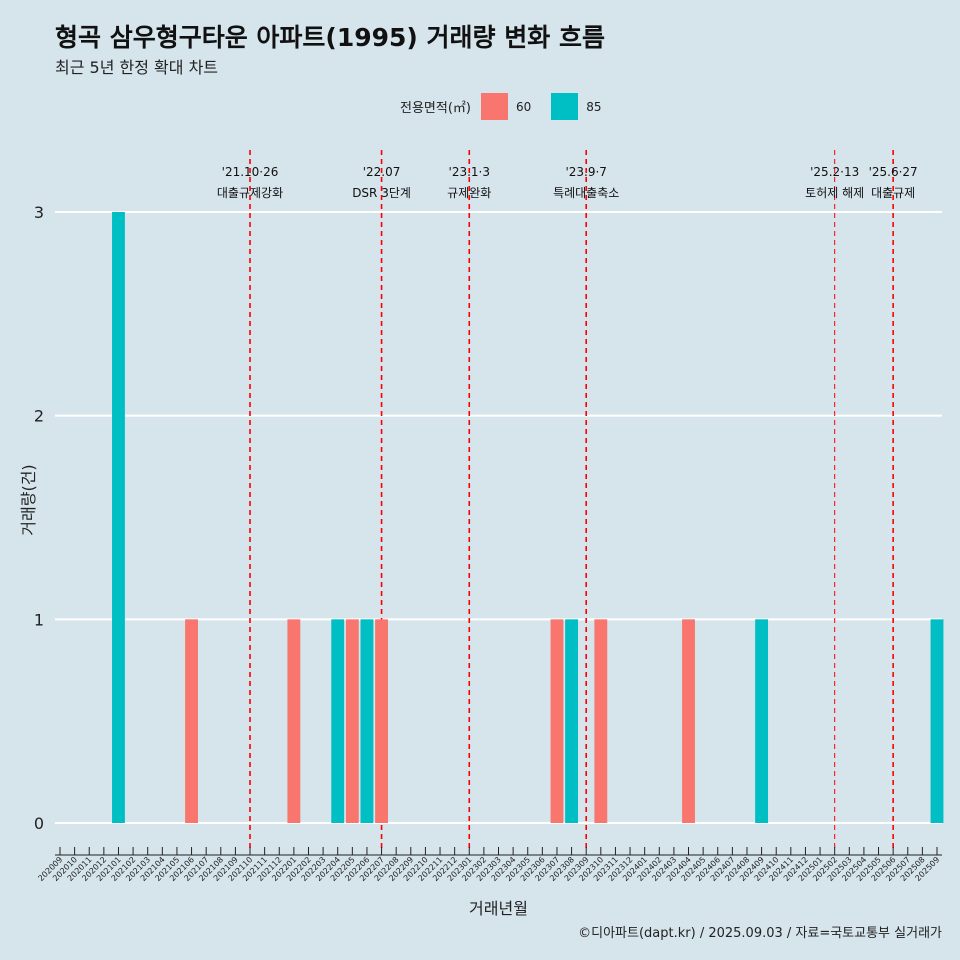  Describe the element at coordinates (586, 193) in the screenshot. I see `annotation-label: 특례대출축소` at that location.